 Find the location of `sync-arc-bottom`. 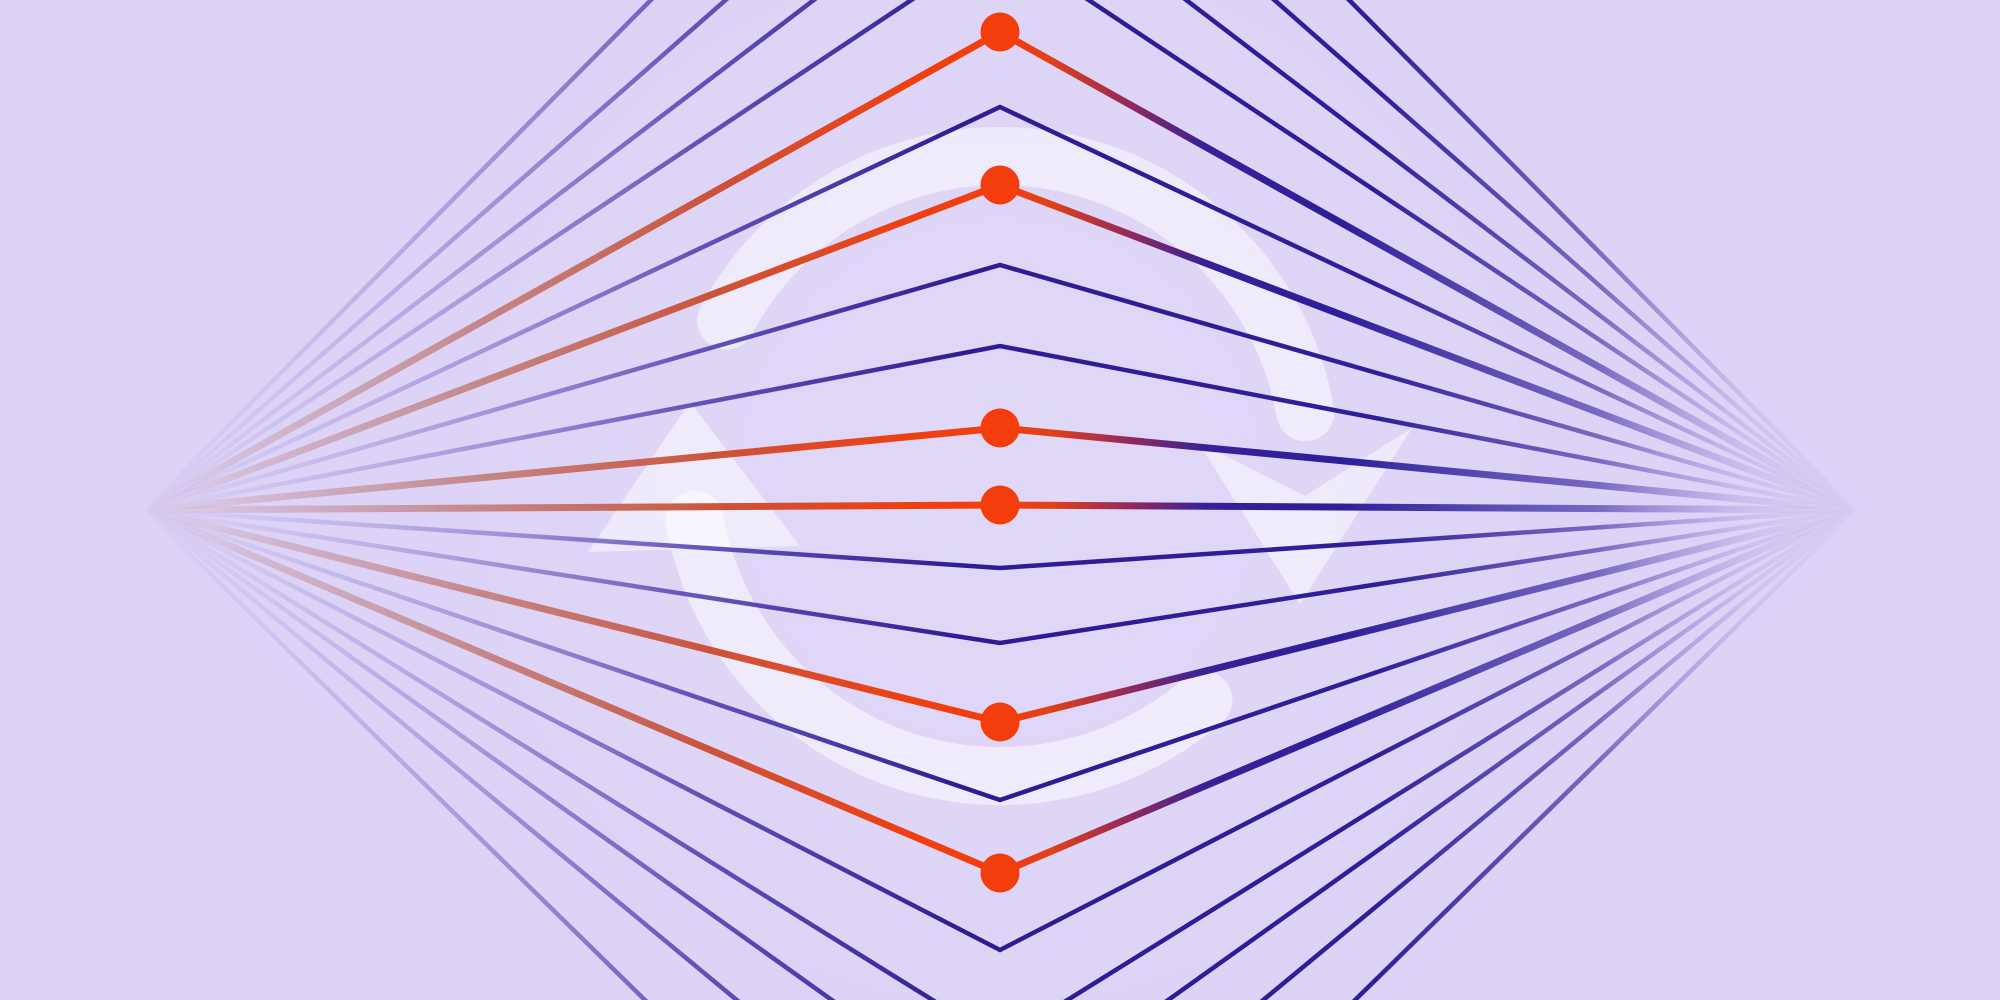

sync-arc-bottom is located at coordinates (949, 648).